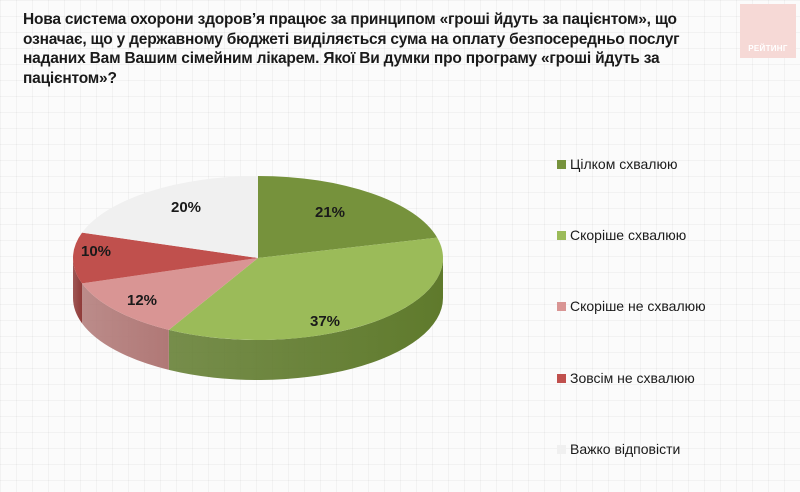 This screenshot has height=492, width=800. I want to click on legend-label: Цілком схвалюю, so click(624, 164).